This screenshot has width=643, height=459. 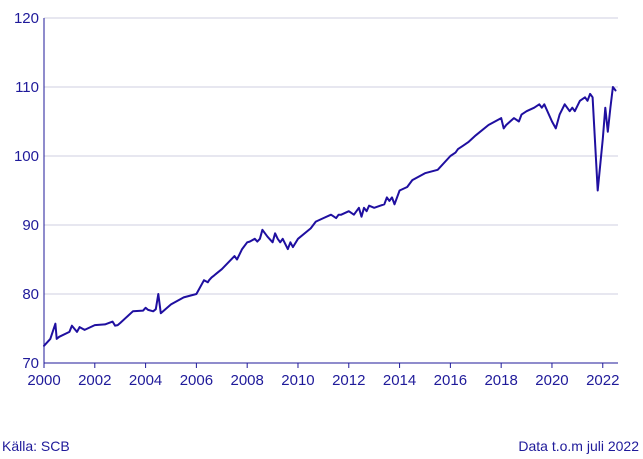 What do you see at coordinates (246, 380) in the screenshot?
I see `x-tick-label-2008: 2008` at bounding box center [246, 380].